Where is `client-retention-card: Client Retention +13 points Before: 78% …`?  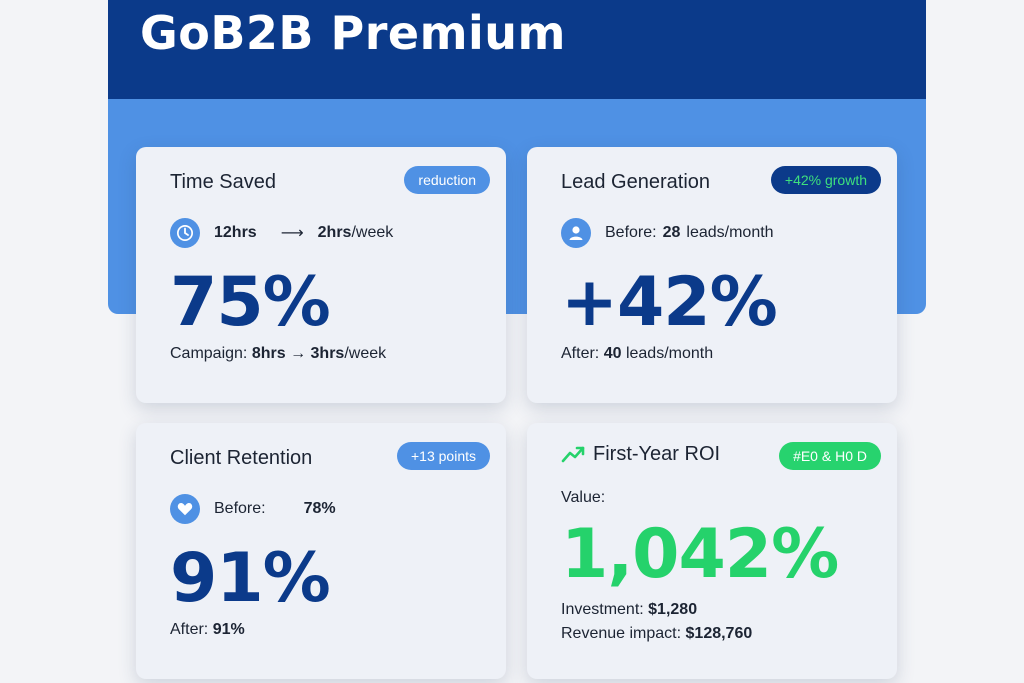
client-retention-card: Client Retention +13 points Before: 78% … is located at coordinates (321, 551).